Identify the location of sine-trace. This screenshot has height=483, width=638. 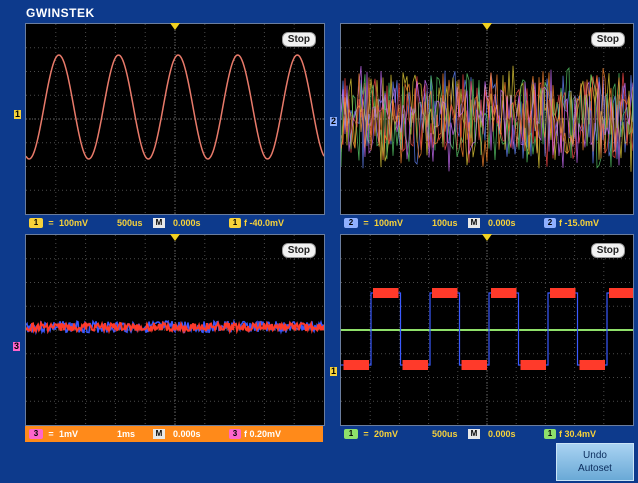
(175, 107).